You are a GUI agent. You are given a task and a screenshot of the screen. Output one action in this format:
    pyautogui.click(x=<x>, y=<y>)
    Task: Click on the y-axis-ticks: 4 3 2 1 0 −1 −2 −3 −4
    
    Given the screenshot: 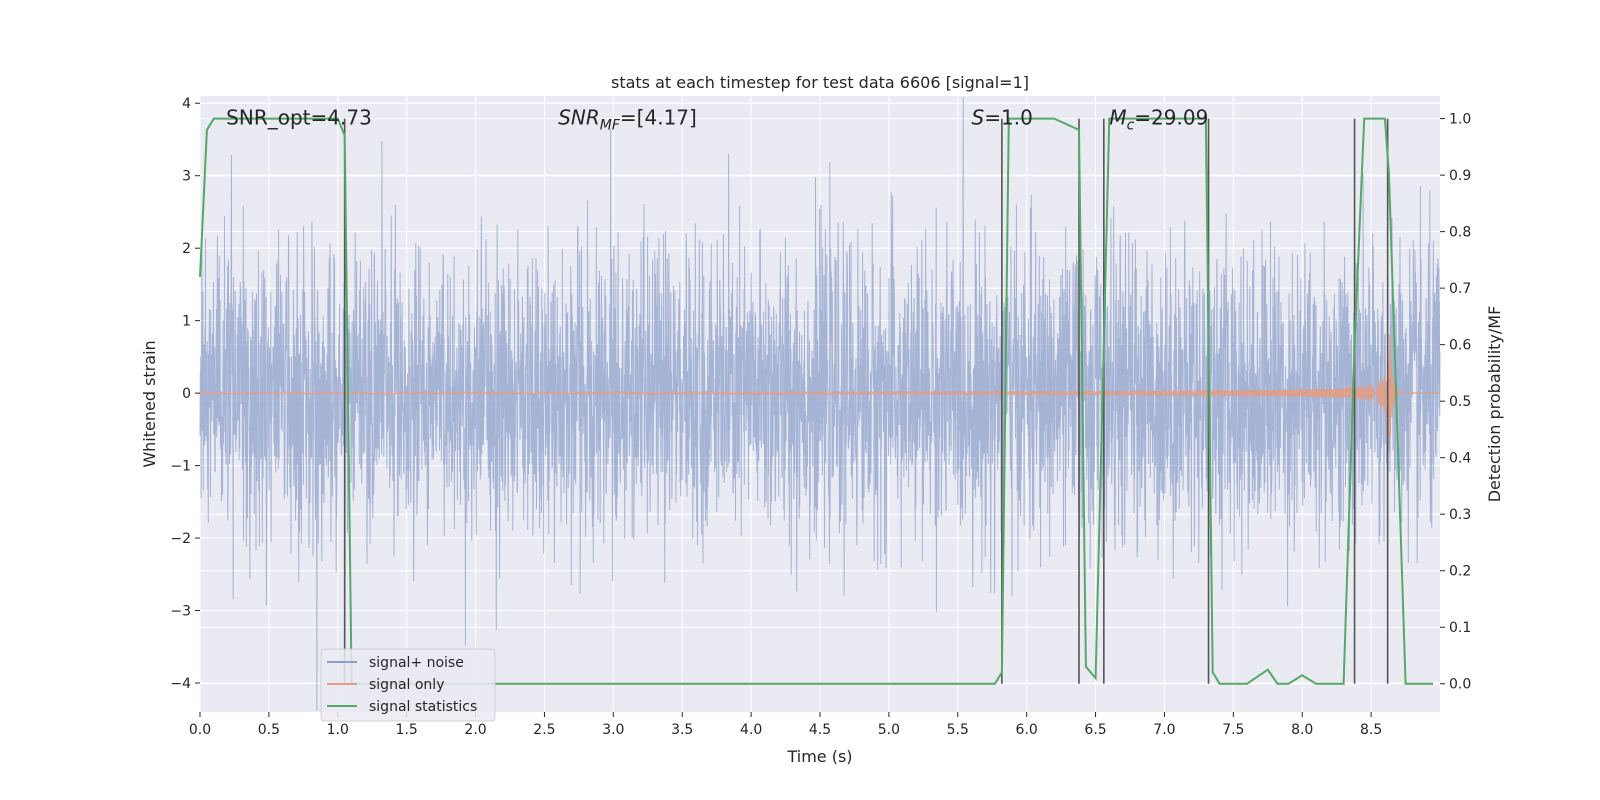 What is the action you would take?
    pyautogui.click(x=185, y=394)
    